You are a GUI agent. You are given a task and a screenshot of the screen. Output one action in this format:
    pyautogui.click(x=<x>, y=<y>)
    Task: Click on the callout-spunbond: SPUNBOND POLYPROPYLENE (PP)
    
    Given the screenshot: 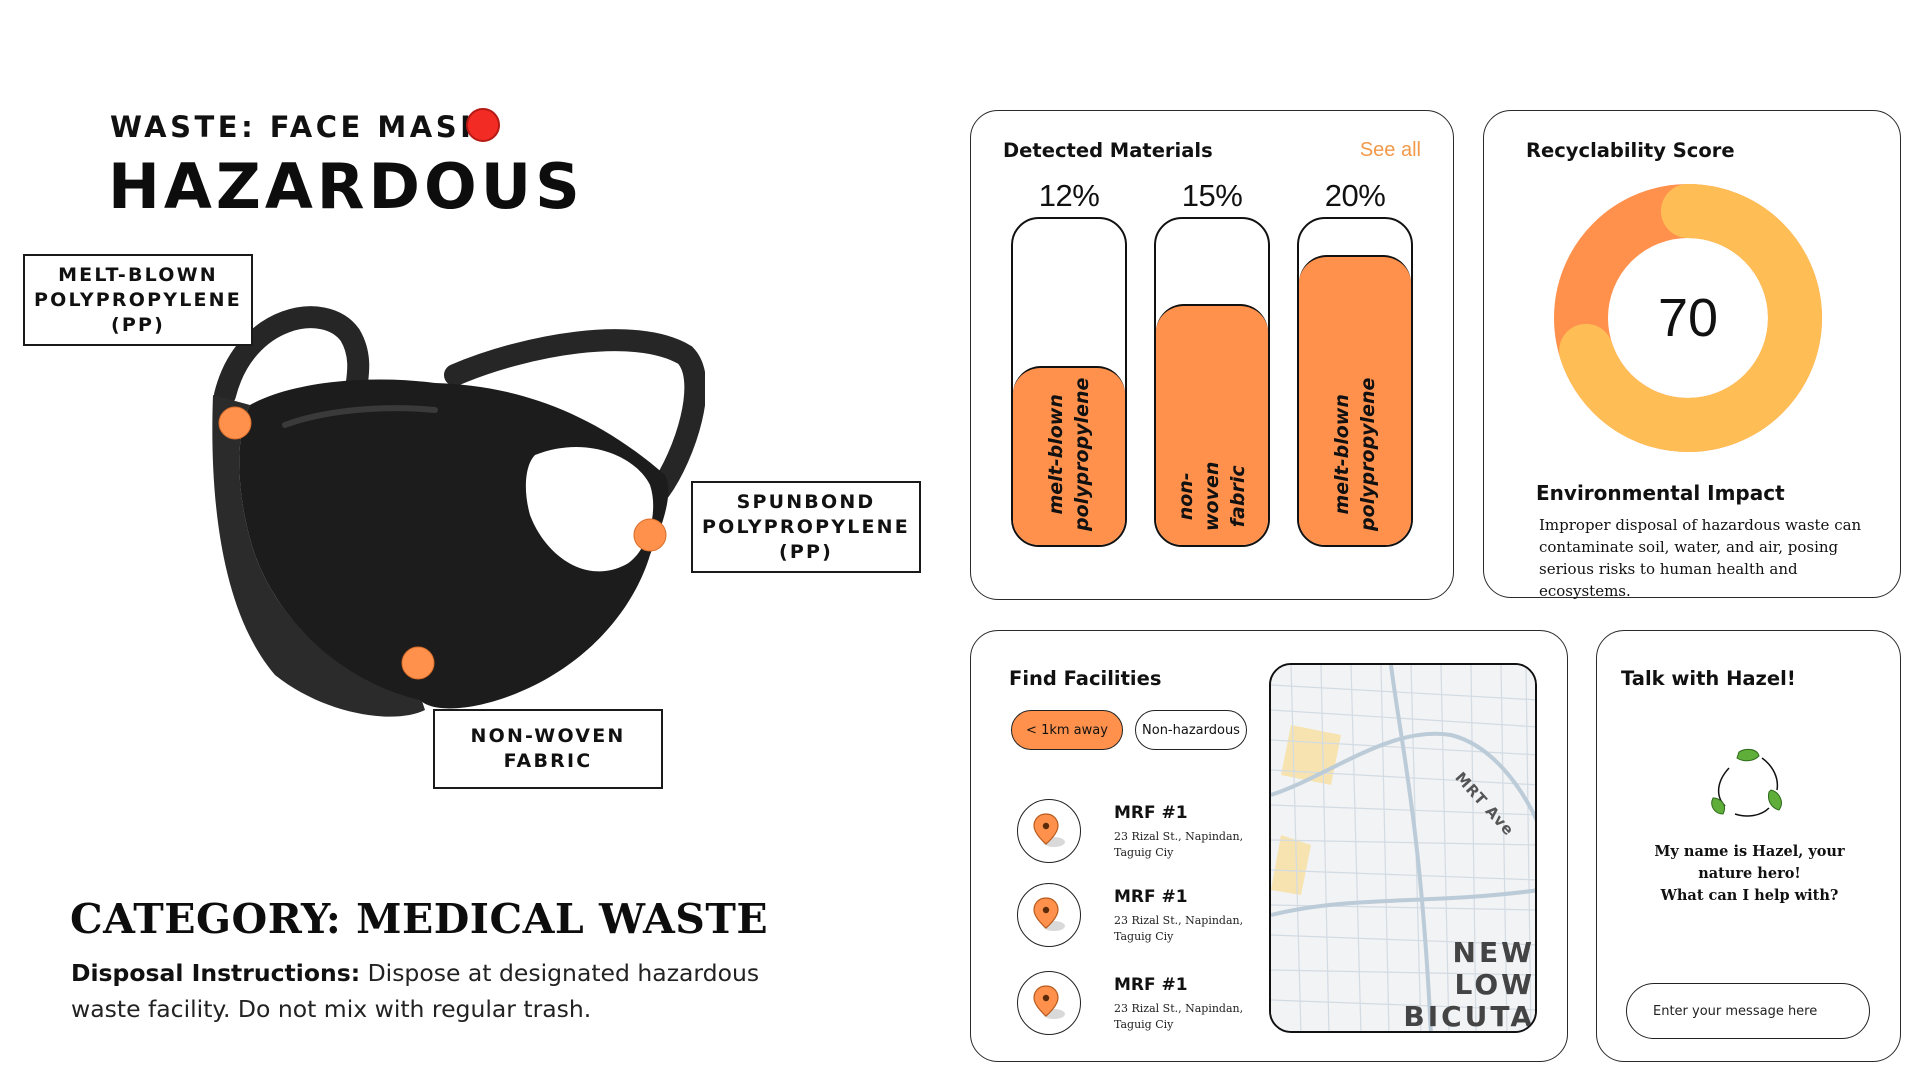 What is the action you would take?
    pyautogui.click(x=806, y=527)
    